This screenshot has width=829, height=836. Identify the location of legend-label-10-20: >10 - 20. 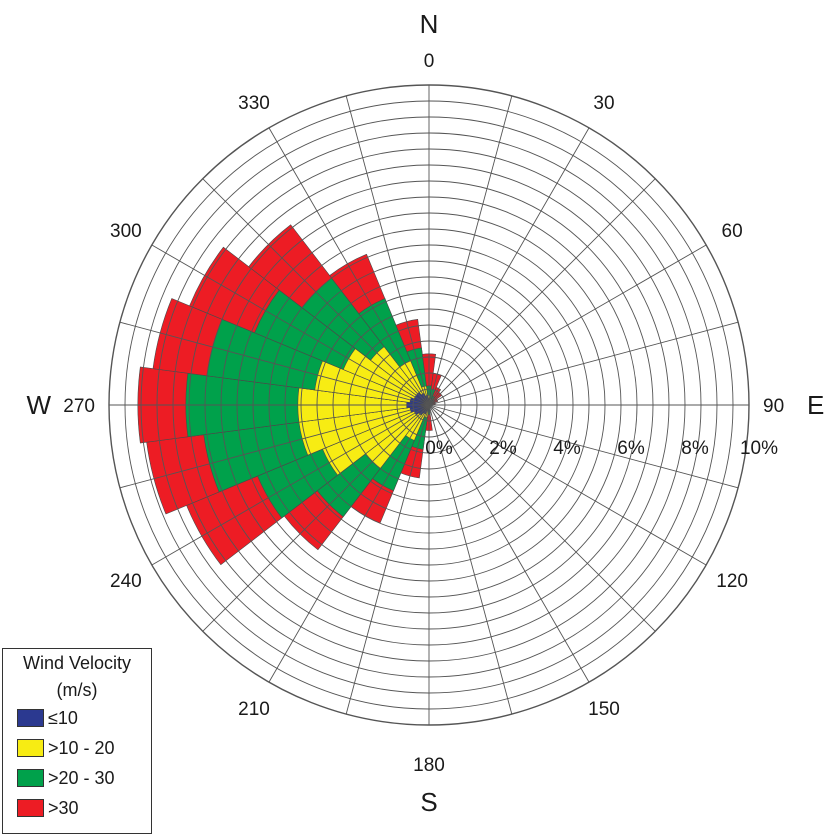
(81, 747).